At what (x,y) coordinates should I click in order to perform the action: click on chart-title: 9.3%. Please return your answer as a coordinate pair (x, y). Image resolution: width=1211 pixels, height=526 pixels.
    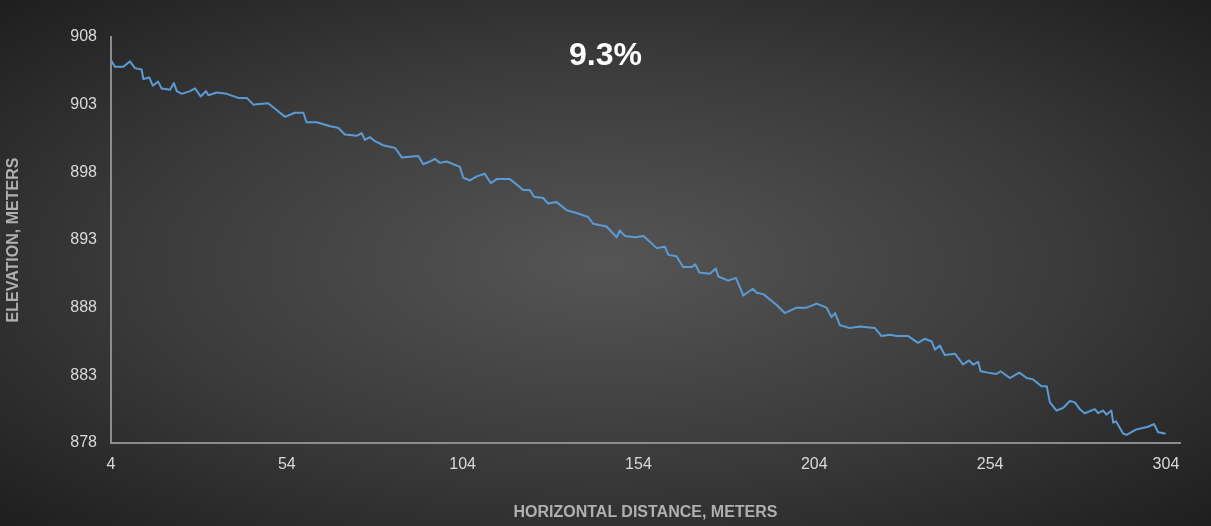
    Looking at the image, I should click on (605, 53).